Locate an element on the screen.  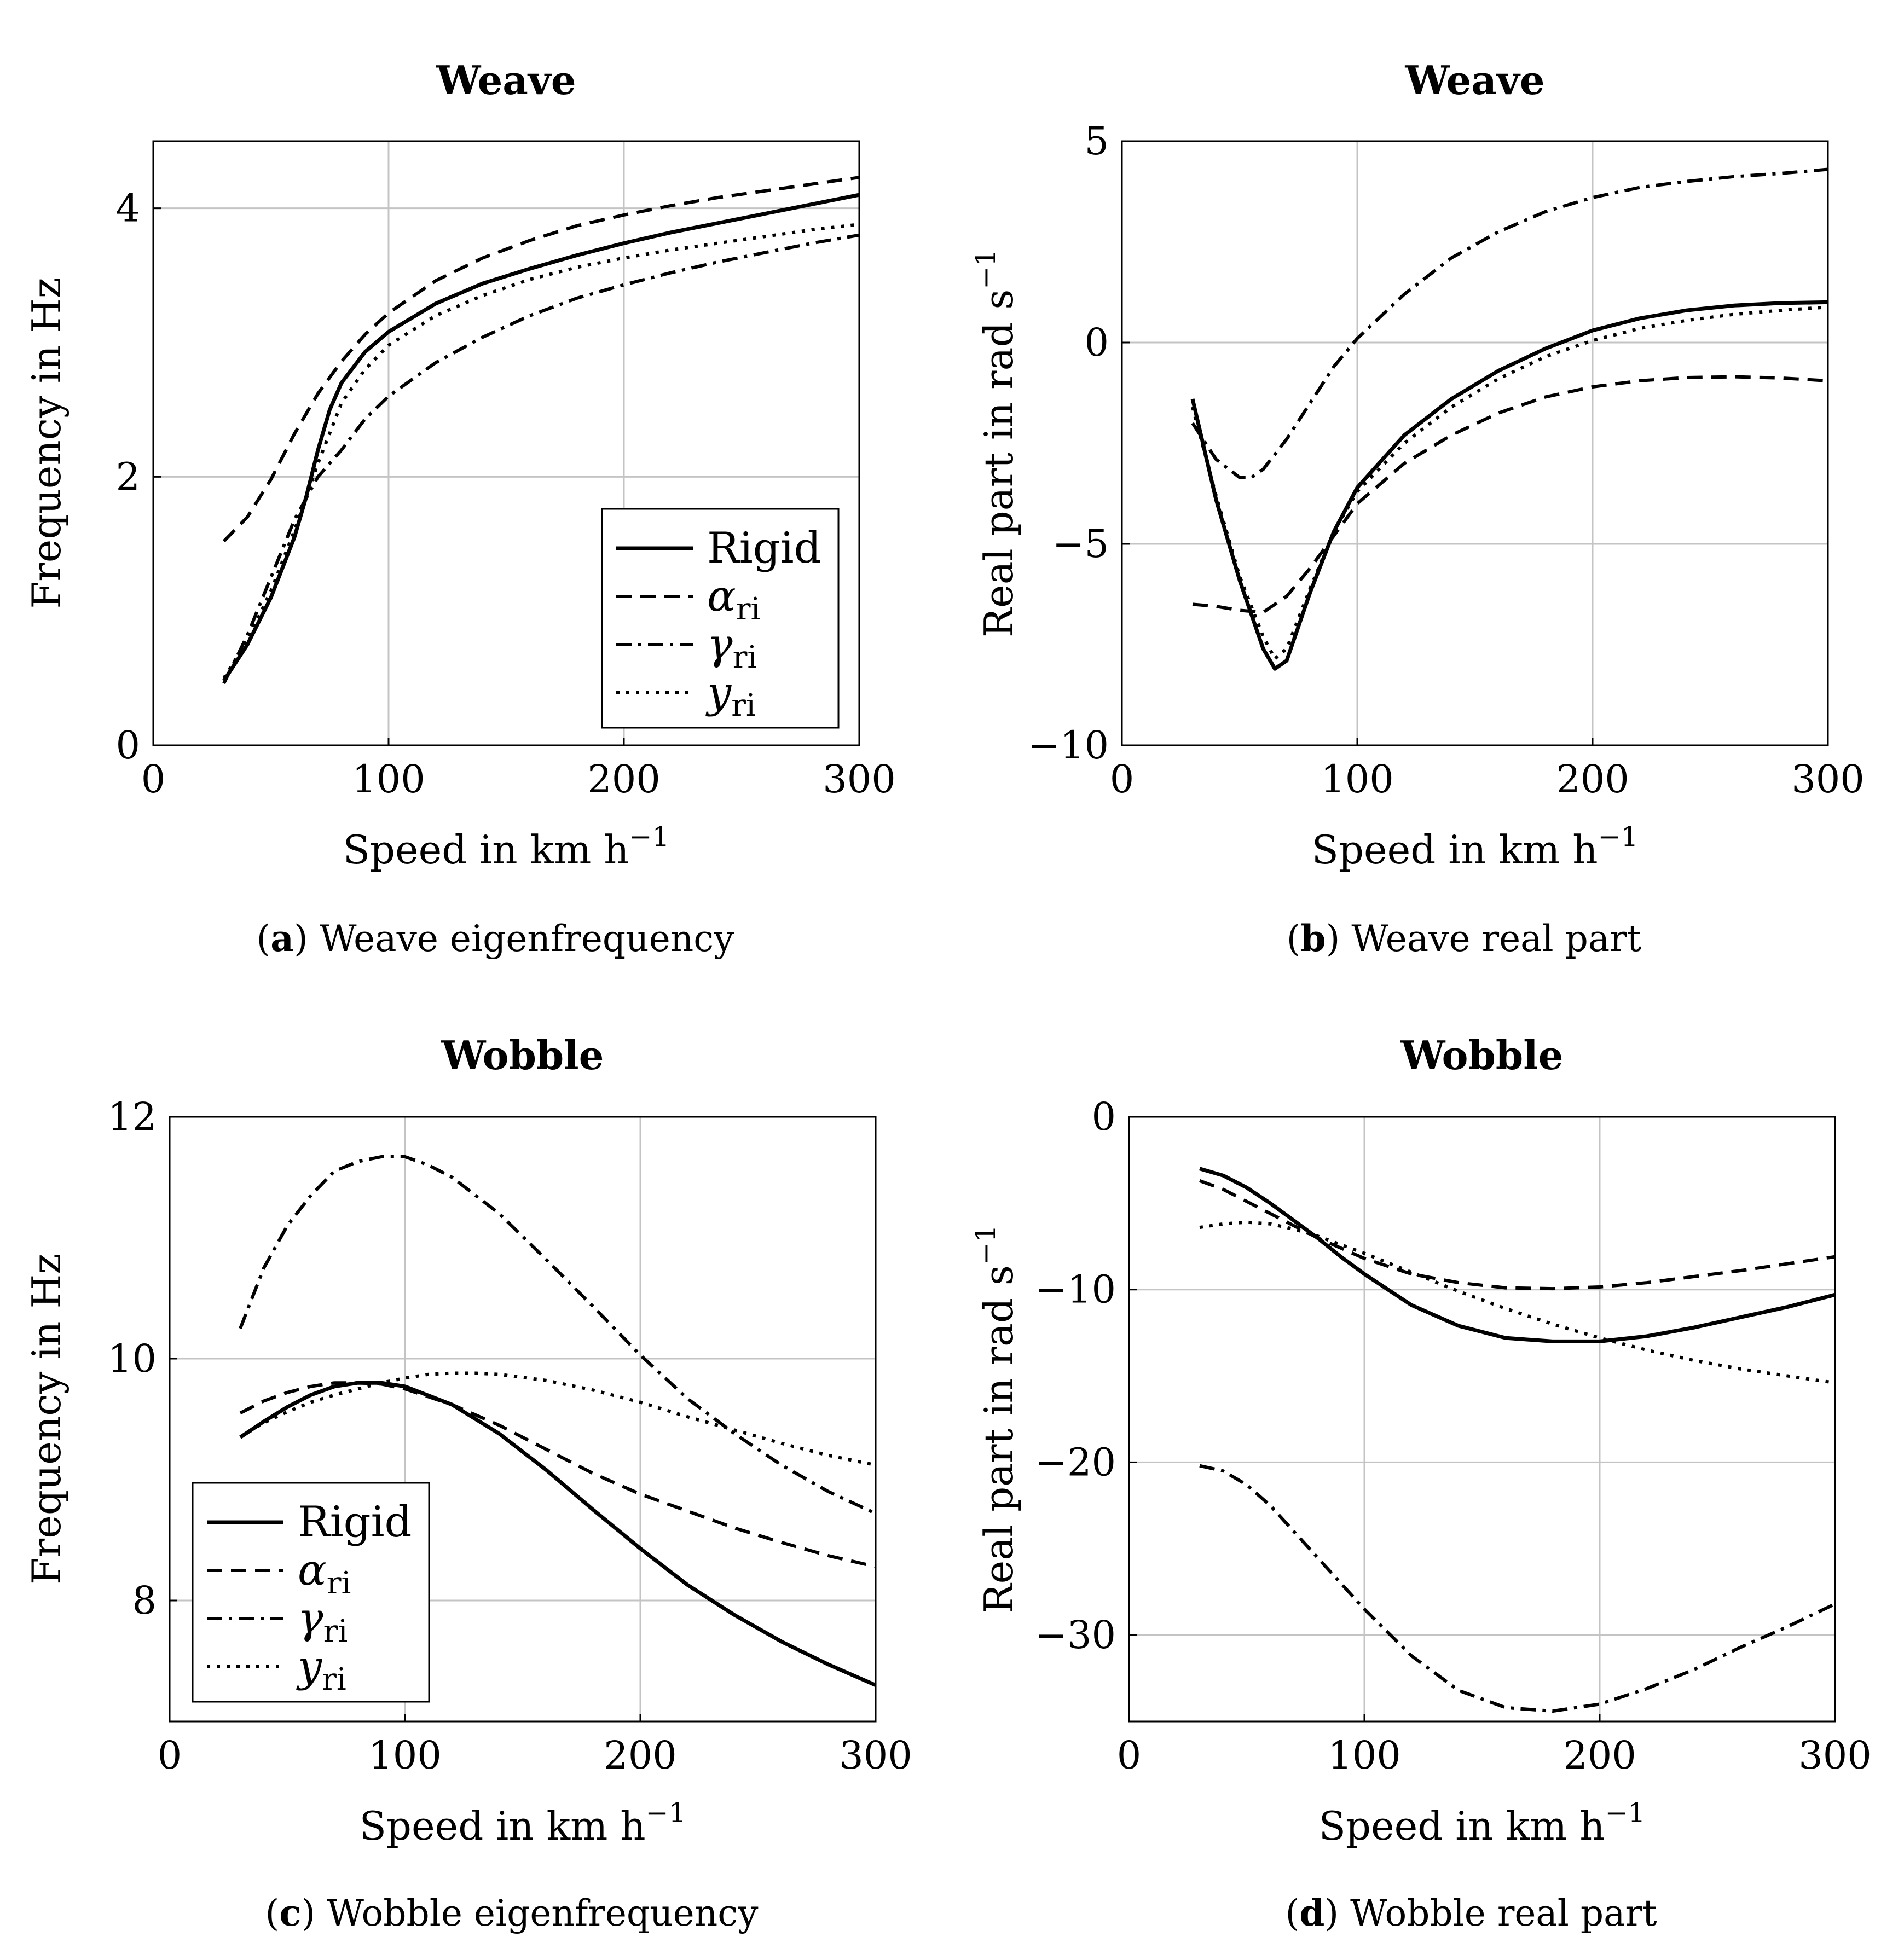
y-tick-label: 2 is located at coordinates (128, 476).